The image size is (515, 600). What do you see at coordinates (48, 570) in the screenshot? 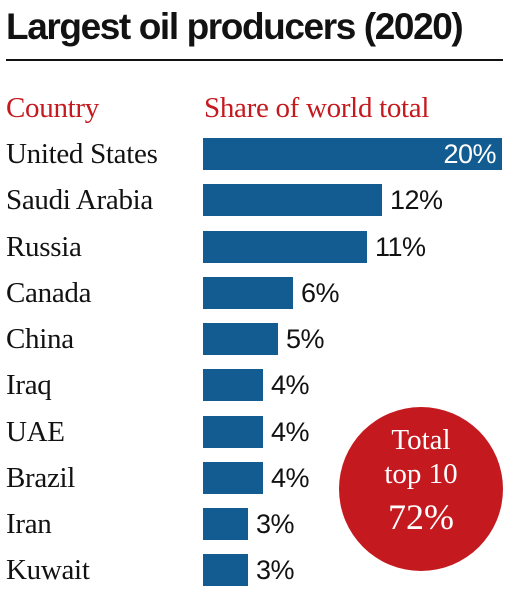
I see `country-label-kuwait: Kuwait` at bounding box center [48, 570].